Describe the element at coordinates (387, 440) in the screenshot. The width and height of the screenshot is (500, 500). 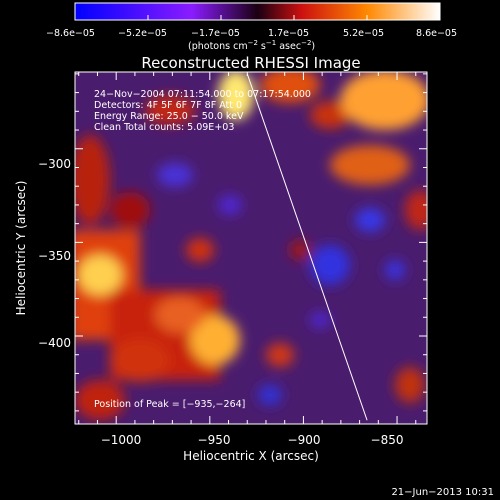
I see `x-tick-label: −850` at that location.